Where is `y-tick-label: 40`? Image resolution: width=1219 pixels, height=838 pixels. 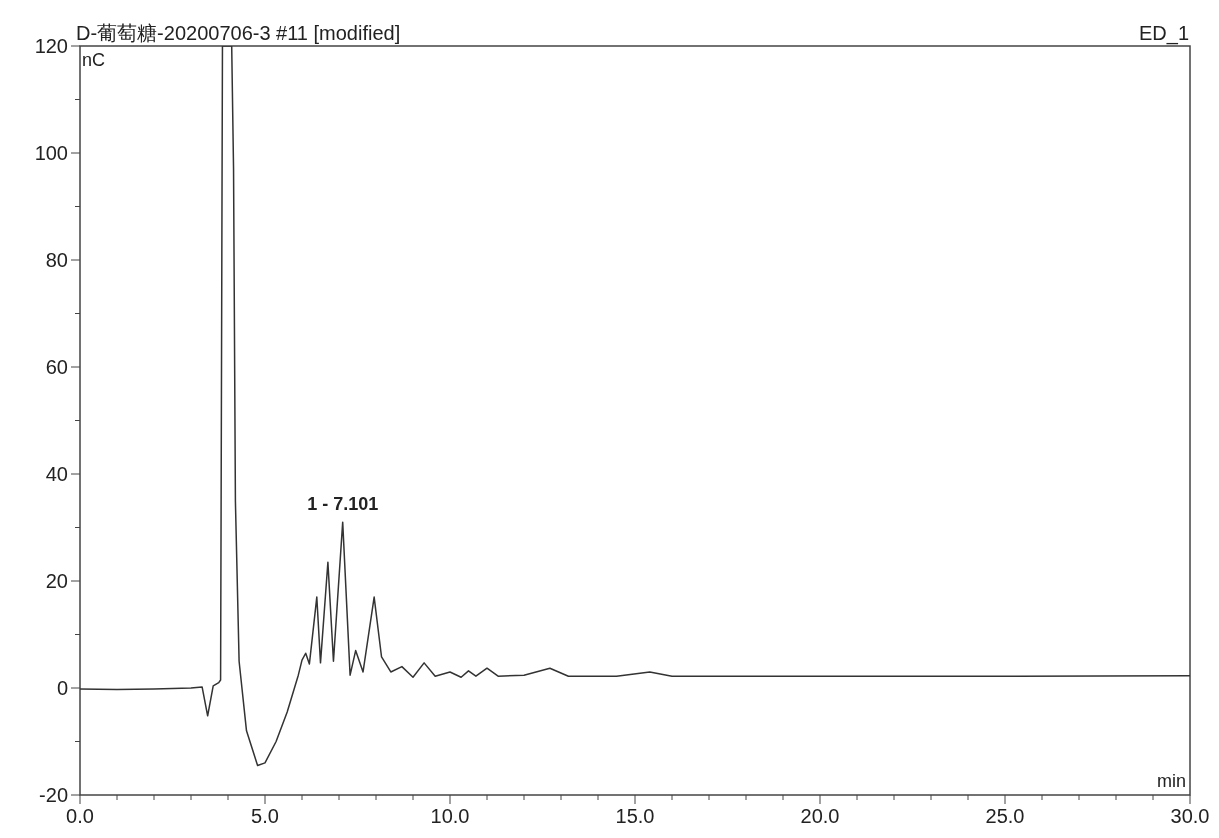 y-tick-label: 40 is located at coordinates (56, 474).